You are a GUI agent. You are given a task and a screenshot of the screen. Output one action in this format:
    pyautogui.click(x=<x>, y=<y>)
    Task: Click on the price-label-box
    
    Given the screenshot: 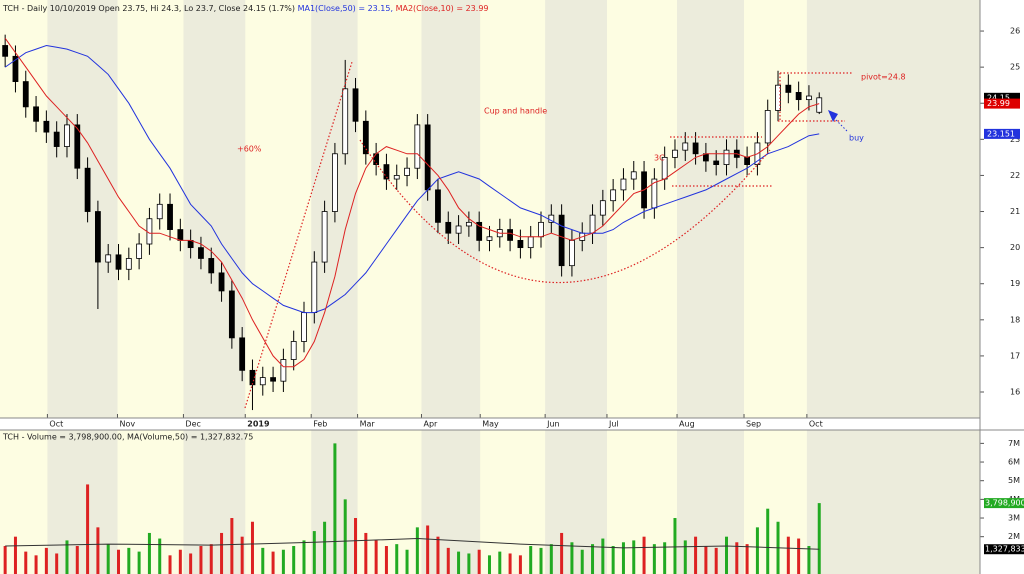 What is the action you would take?
    pyautogui.click(x=1002, y=133)
    